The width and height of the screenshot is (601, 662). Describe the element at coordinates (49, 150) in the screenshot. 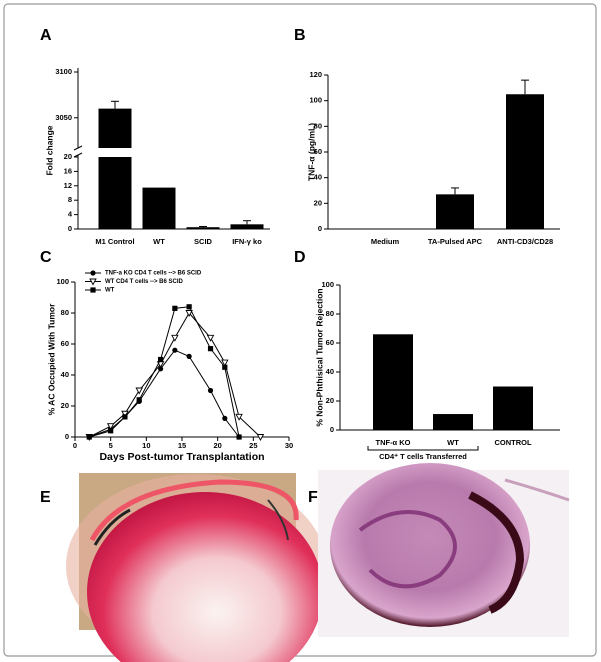

I see `y-axis-label: Fold change` at that location.